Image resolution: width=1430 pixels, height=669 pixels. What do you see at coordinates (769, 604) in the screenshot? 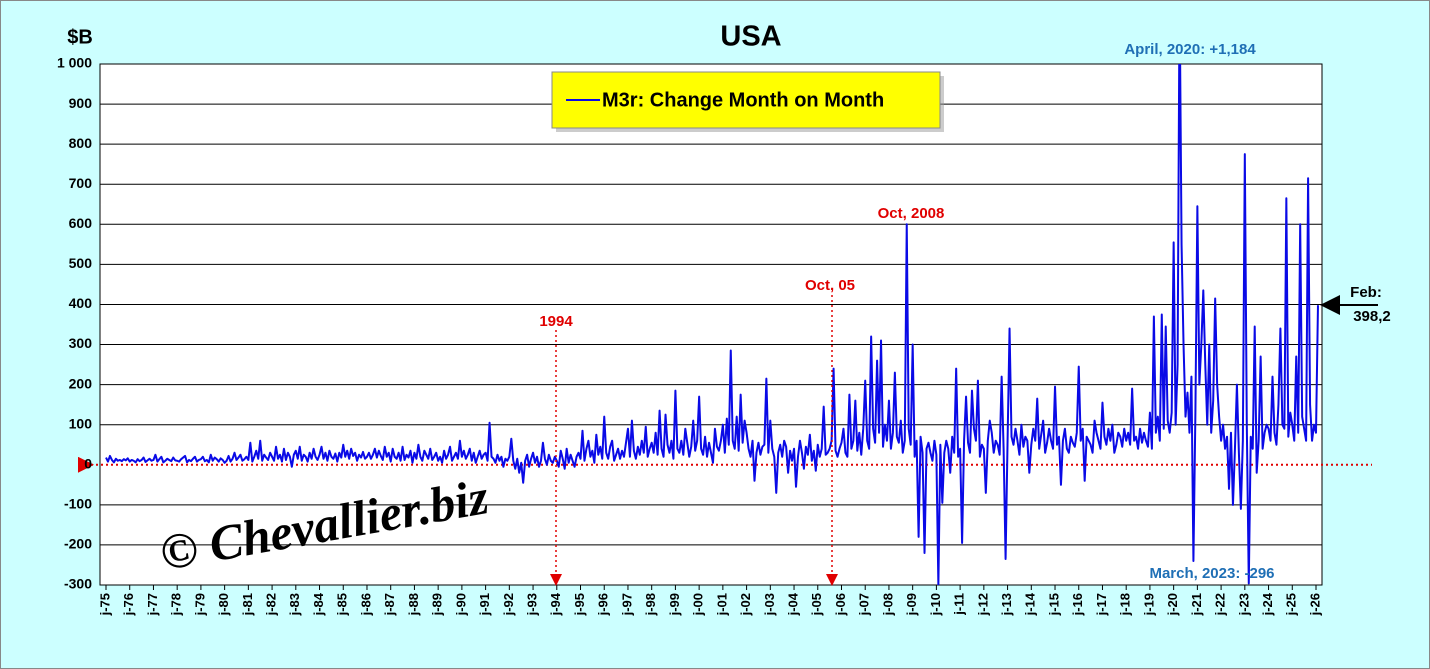
I see `x-tick-label: j-03` at bounding box center [769, 604].